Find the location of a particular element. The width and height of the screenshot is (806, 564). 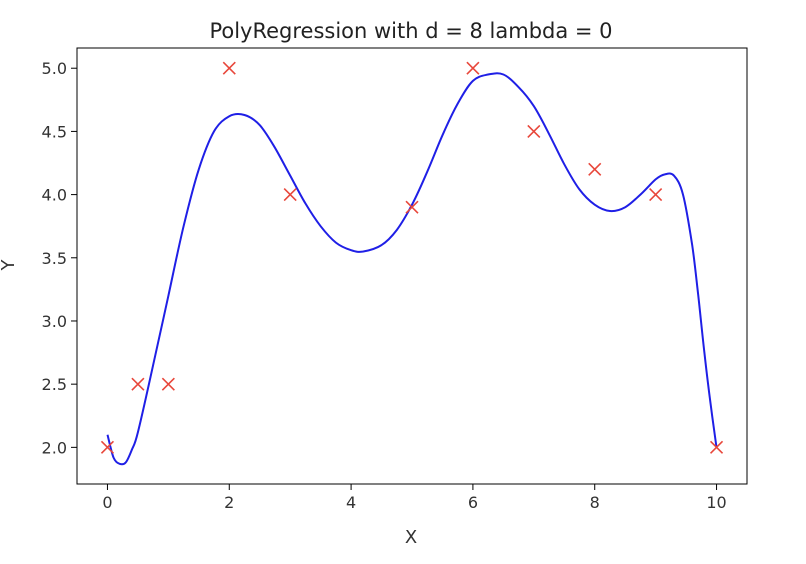

y-axis-ticks: 2.0 2.5 3.0 3.5 4.0 4.5 5.0 is located at coordinates (59, 258).